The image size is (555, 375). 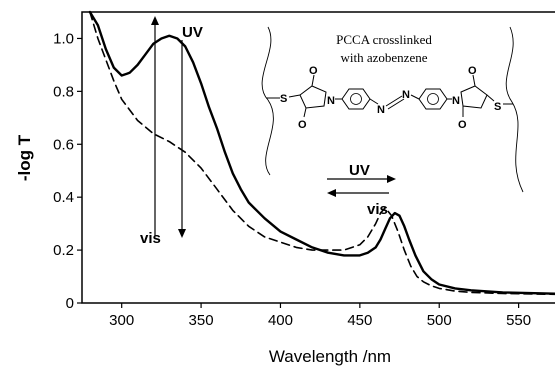 I want to click on nitrogen-imide-right: N, so click(x=456, y=101).